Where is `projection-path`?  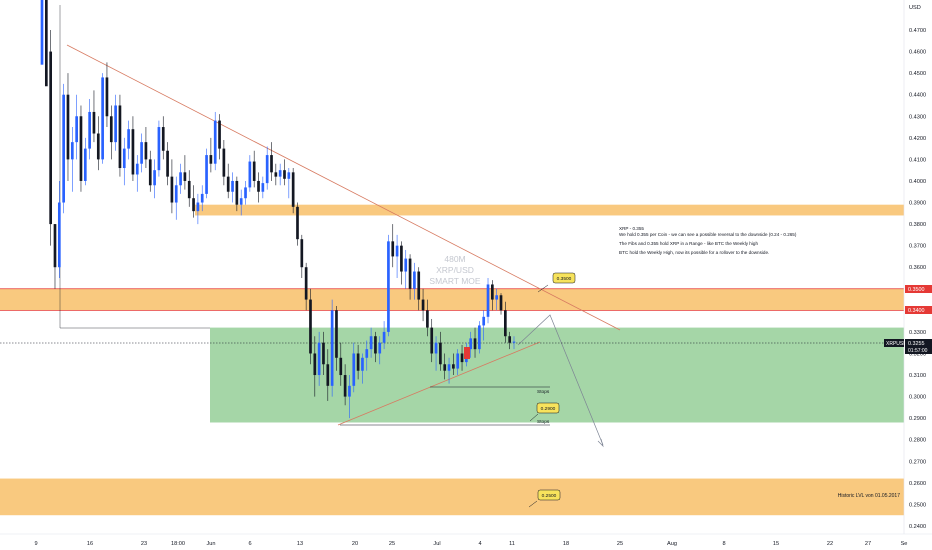
projection-path is located at coordinates (560, 380).